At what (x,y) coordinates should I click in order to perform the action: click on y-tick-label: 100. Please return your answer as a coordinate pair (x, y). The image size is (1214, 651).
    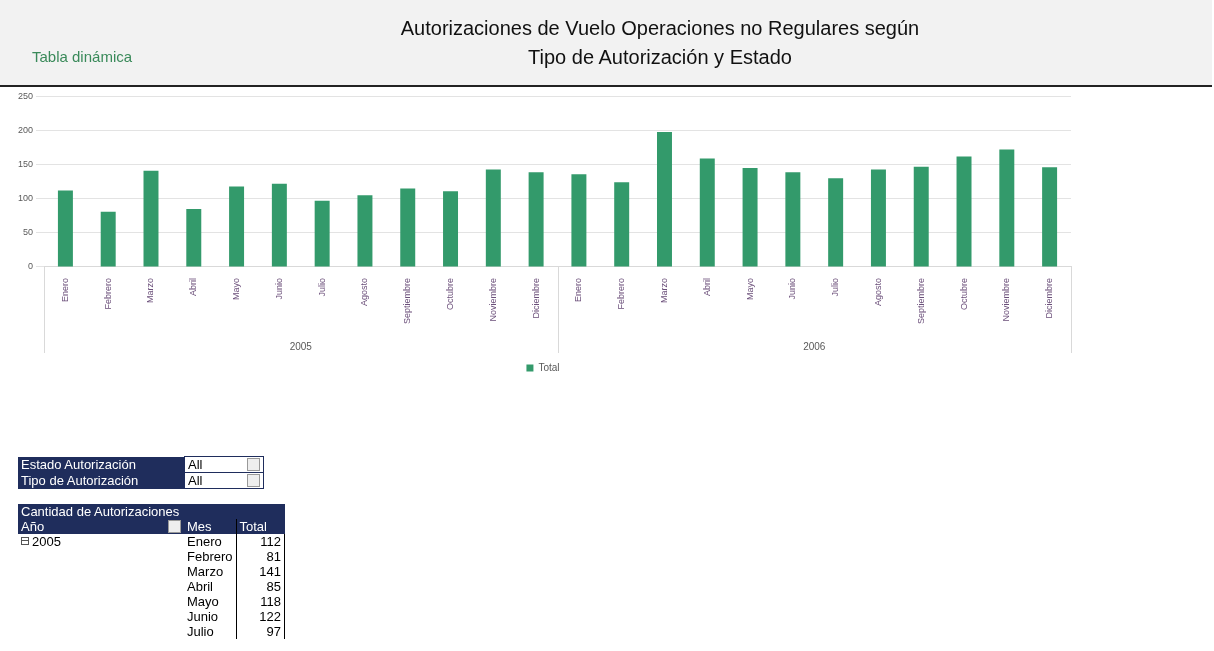
    Looking at the image, I should click on (25, 198).